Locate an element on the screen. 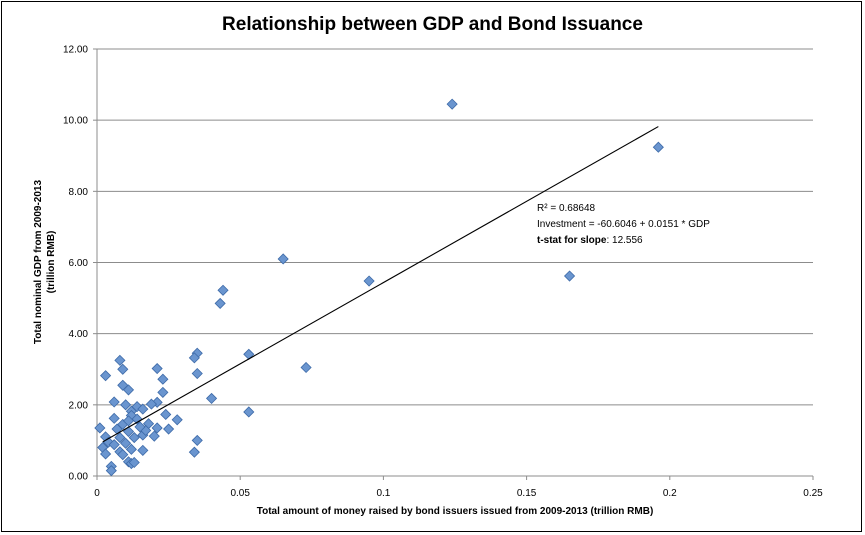 The width and height of the screenshot is (865, 535). tstat-value: : 12.556 is located at coordinates (624, 240).